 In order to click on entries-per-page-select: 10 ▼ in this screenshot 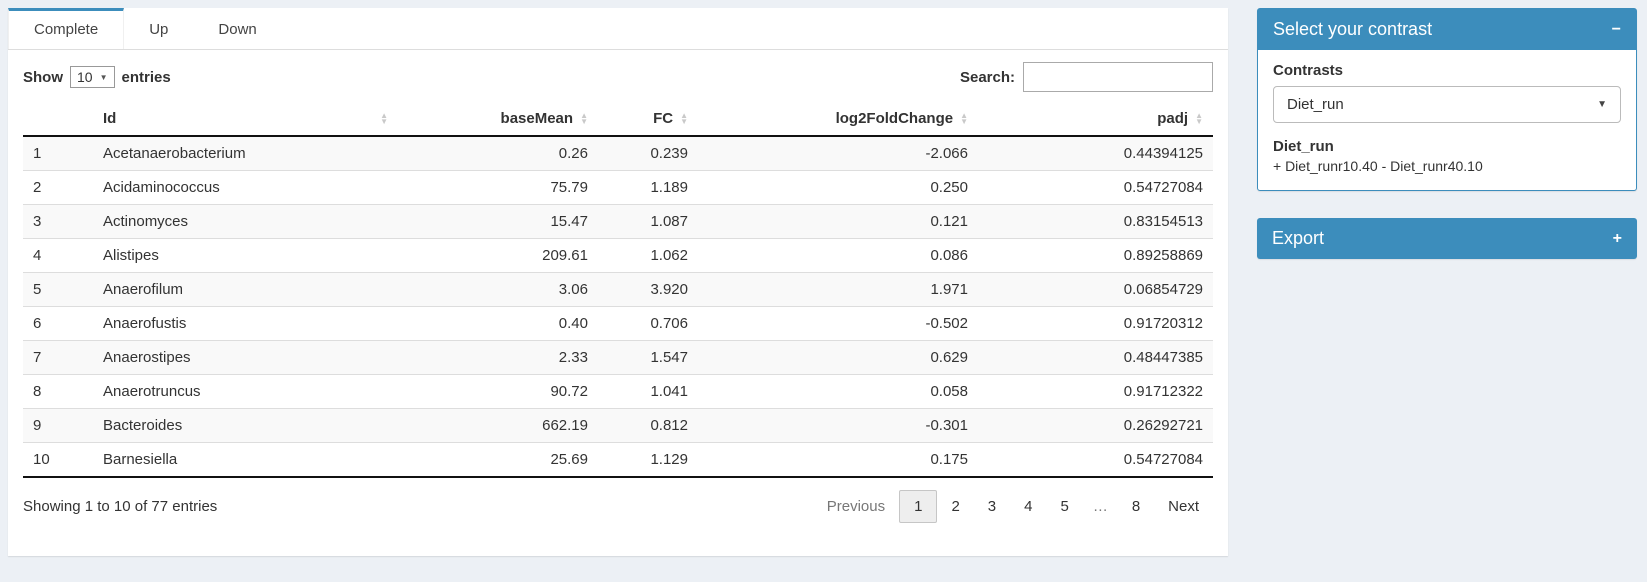, I will do `click(92, 77)`.